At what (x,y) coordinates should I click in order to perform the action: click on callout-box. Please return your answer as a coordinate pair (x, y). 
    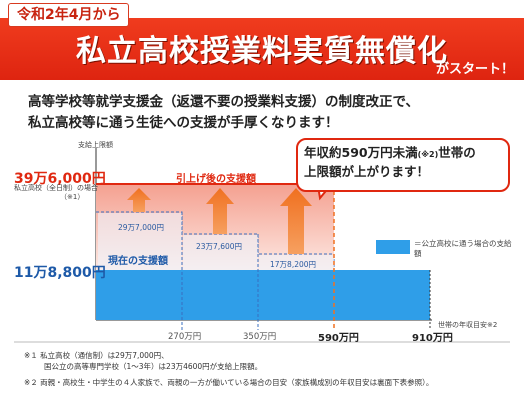
    Looking at the image, I should click on (403, 165).